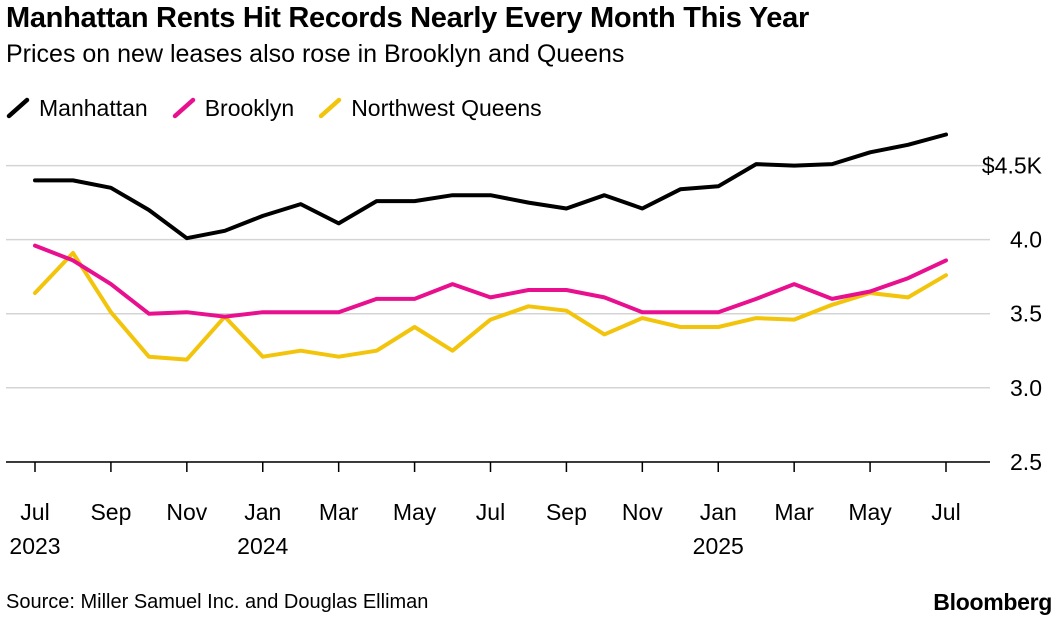 This screenshot has width=1064, height=617. I want to click on legend-item: Manhattan, so click(77, 108).